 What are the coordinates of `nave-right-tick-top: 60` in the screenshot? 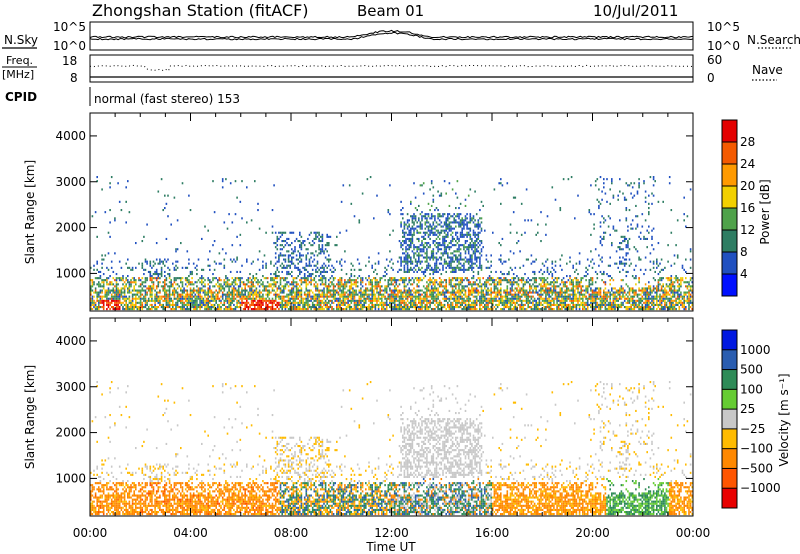 It's located at (714, 60).